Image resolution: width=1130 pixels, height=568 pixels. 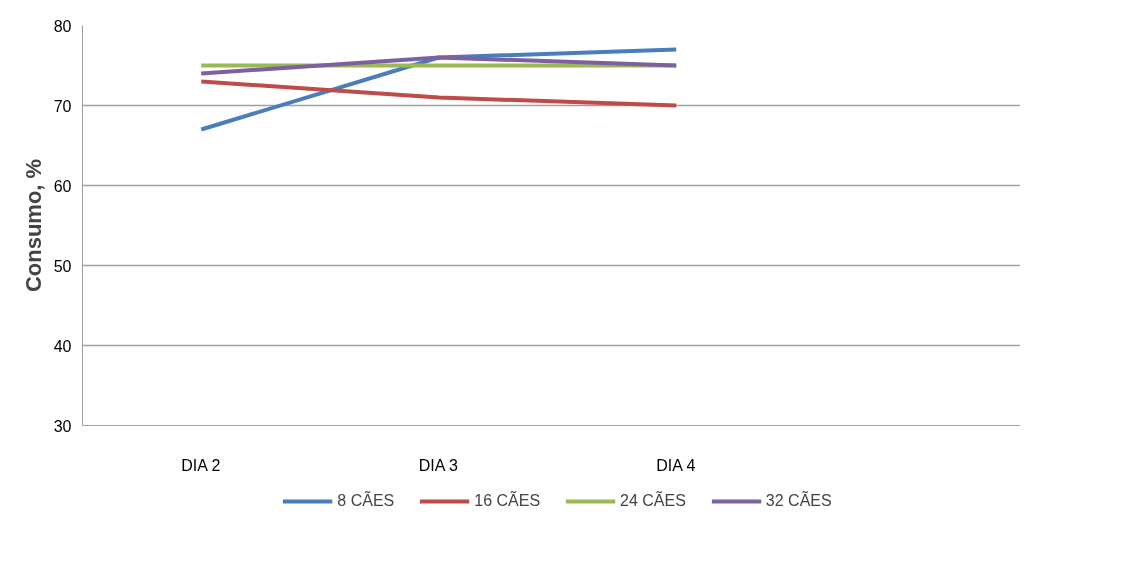 What do you see at coordinates (507, 501) in the screenshot?
I see `legend-label: 16 CÃES` at bounding box center [507, 501].